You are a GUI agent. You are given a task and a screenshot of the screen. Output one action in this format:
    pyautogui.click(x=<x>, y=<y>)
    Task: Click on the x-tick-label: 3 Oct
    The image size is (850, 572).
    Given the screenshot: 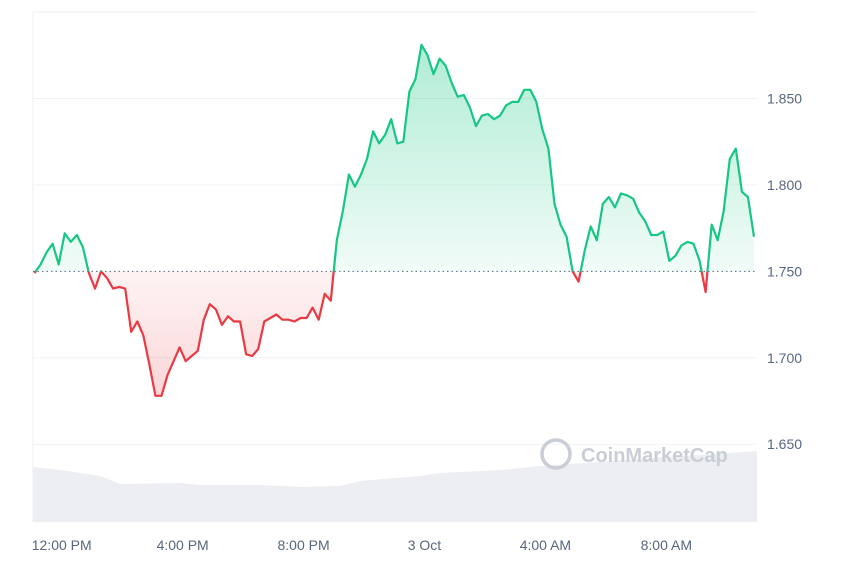 What is the action you would take?
    pyautogui.click(x=425, y=545)
    